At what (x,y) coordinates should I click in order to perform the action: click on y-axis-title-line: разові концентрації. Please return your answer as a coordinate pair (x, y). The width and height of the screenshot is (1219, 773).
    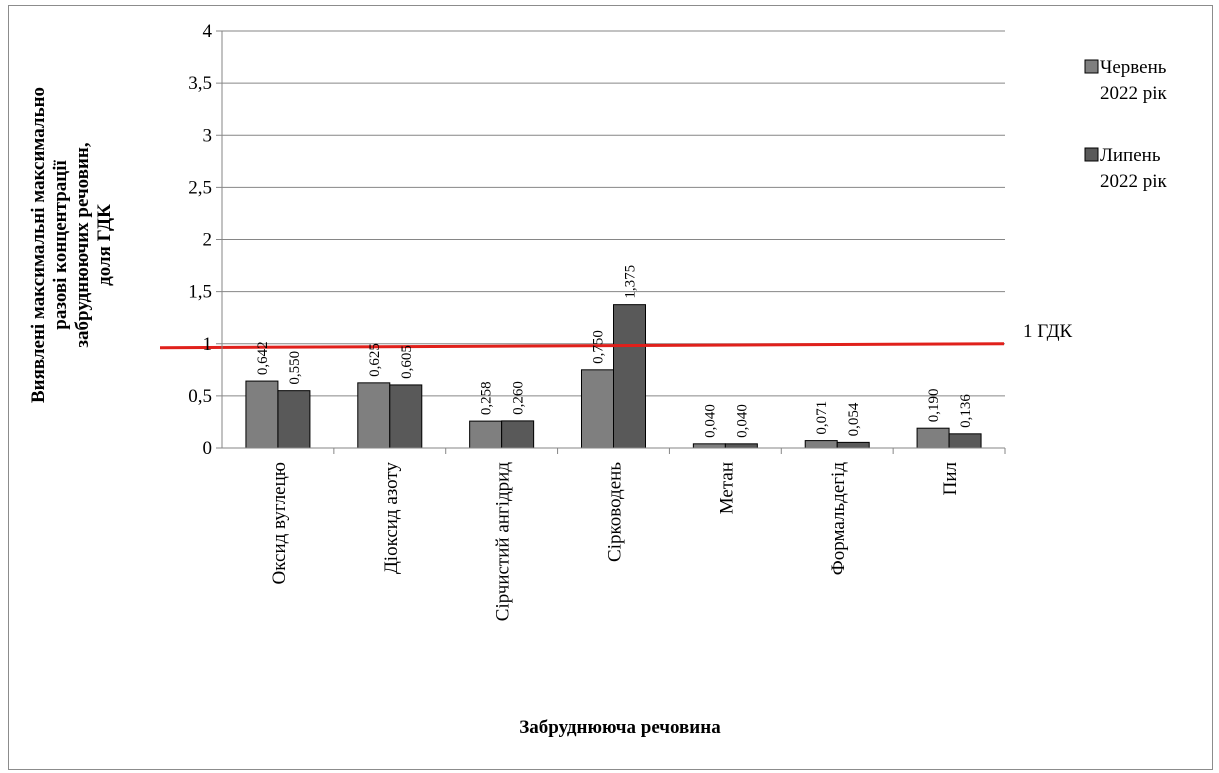
    Looking at the image, I should click on (60, 245).